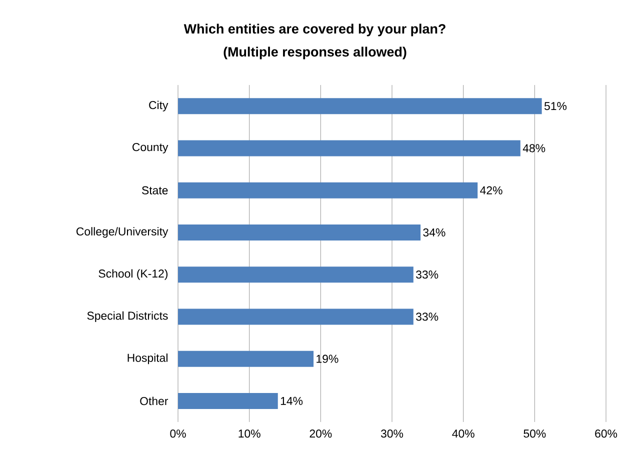 Image resolution: width=631 pixels, height=460 pixels. What do you see at coordinates (321, 434) in the screenshot?
I see `x-tick-label: 20%` at bounding box center [321, 434].